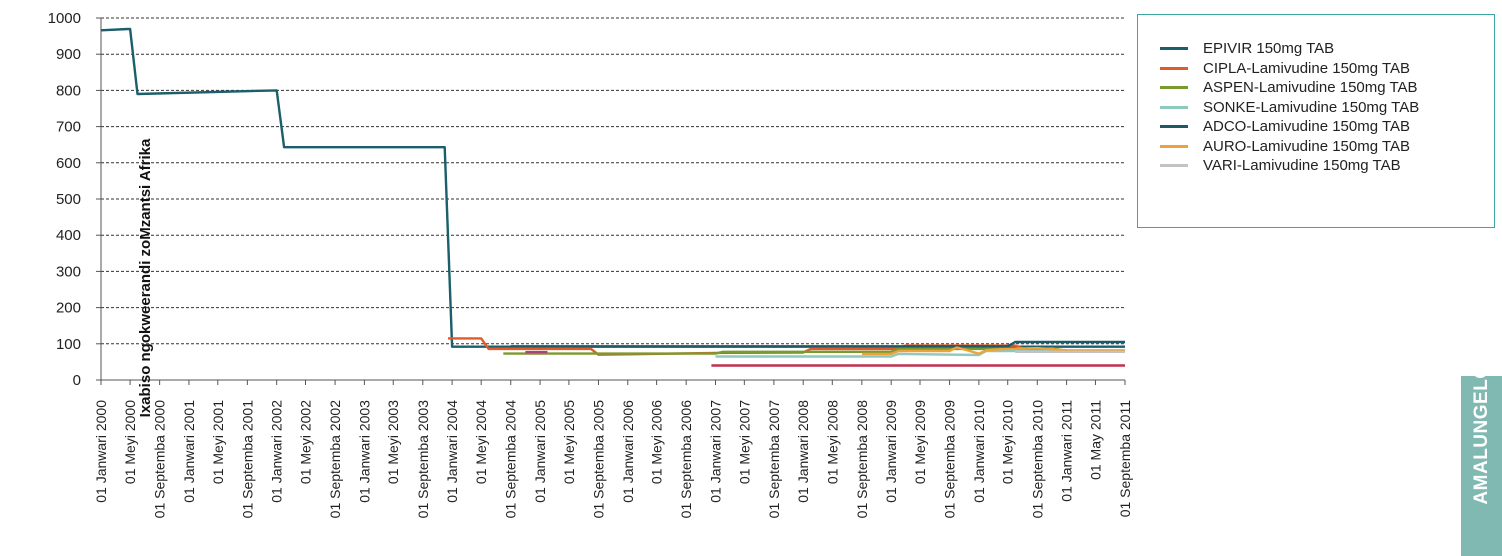 This screenshot has width=1502, height=556. What do you see at coordinates (481, 442) in the screenshot?
I see `x-tick-label: 01 Meyi 2004` at bounding box center [481, 442].